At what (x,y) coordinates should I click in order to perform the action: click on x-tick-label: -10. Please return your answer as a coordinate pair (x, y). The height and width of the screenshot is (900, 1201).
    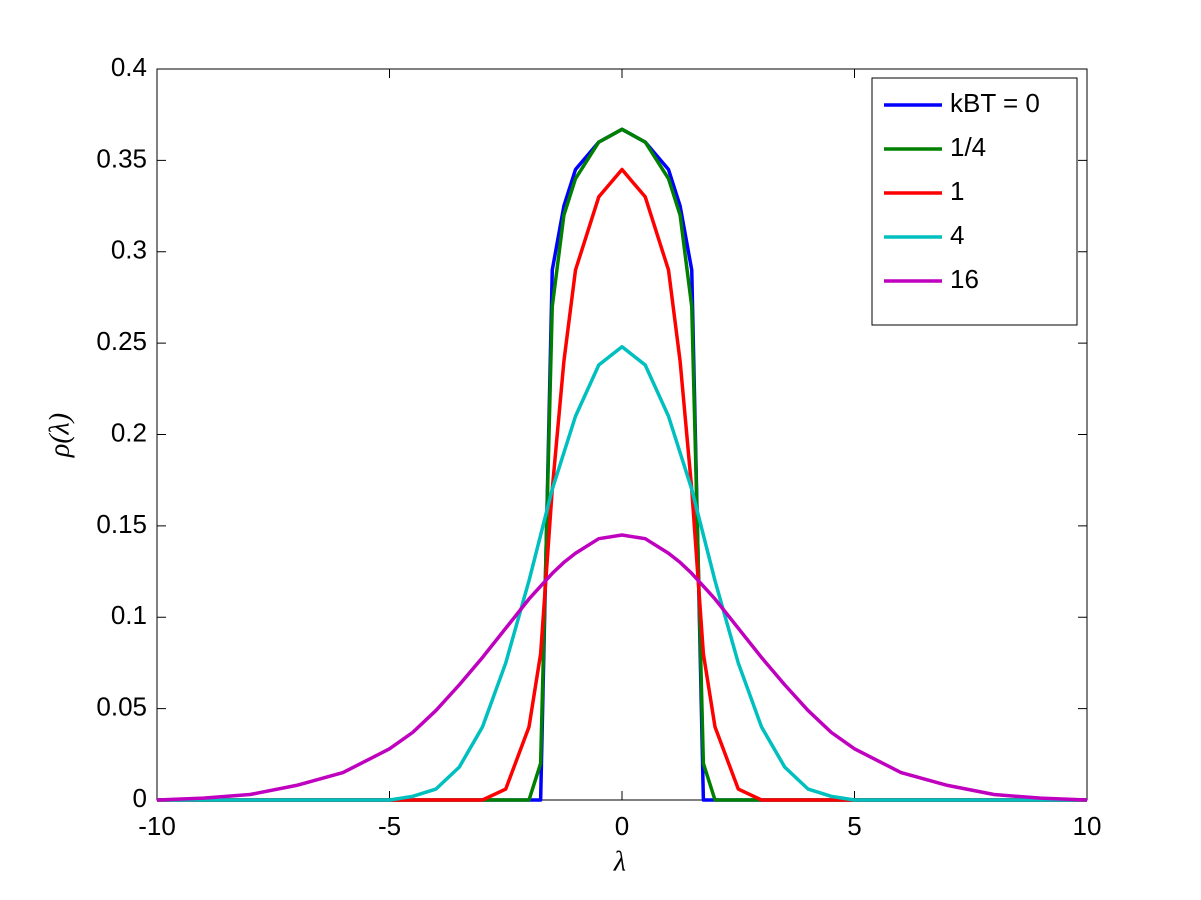
    Looking at the image, I should click on (157, 826).